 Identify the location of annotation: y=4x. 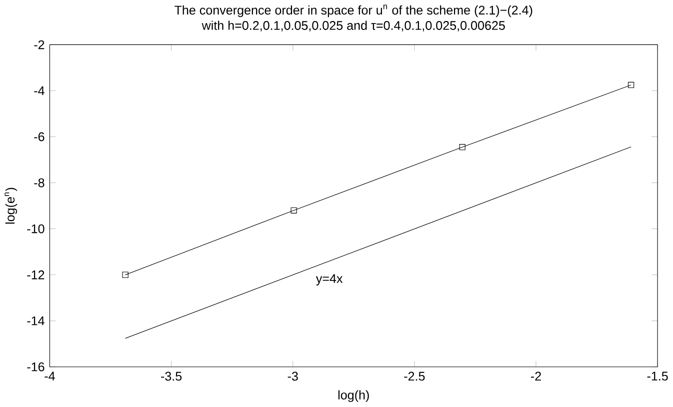
(329, 280).